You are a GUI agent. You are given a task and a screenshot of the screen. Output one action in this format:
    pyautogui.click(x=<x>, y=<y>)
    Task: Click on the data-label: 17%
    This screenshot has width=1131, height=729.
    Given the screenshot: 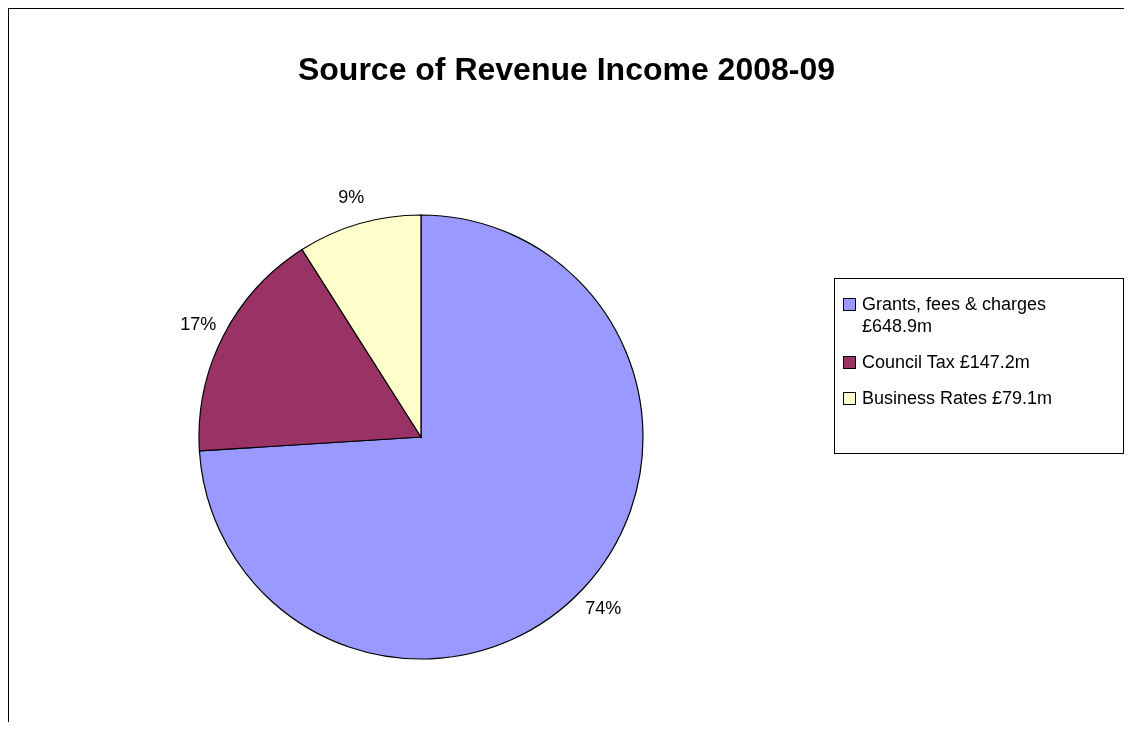 What is the action you would take?
    pyautogui.click(x=198, y=323)
    